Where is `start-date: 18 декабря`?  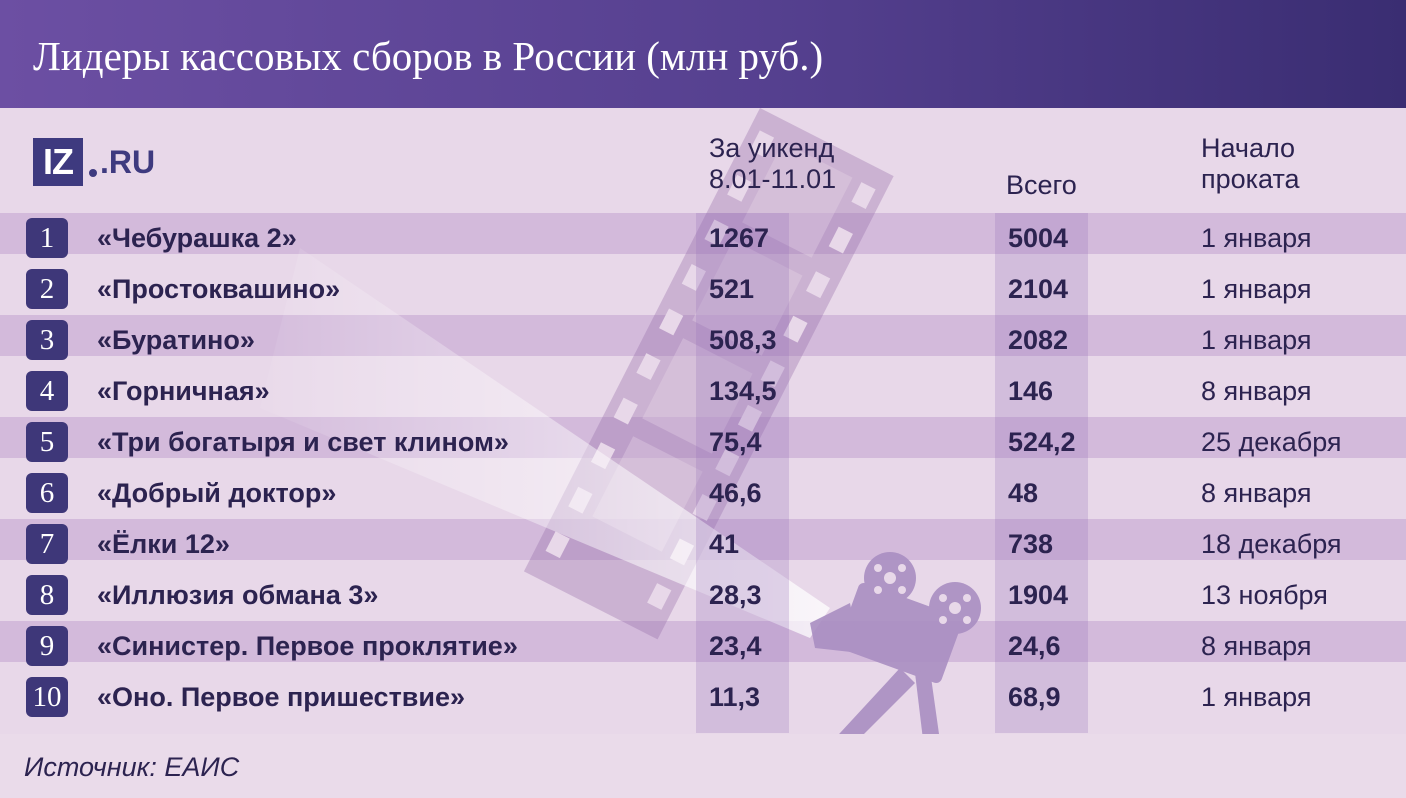
start-date: 18 декабря is located at coordinates (1271, 544).